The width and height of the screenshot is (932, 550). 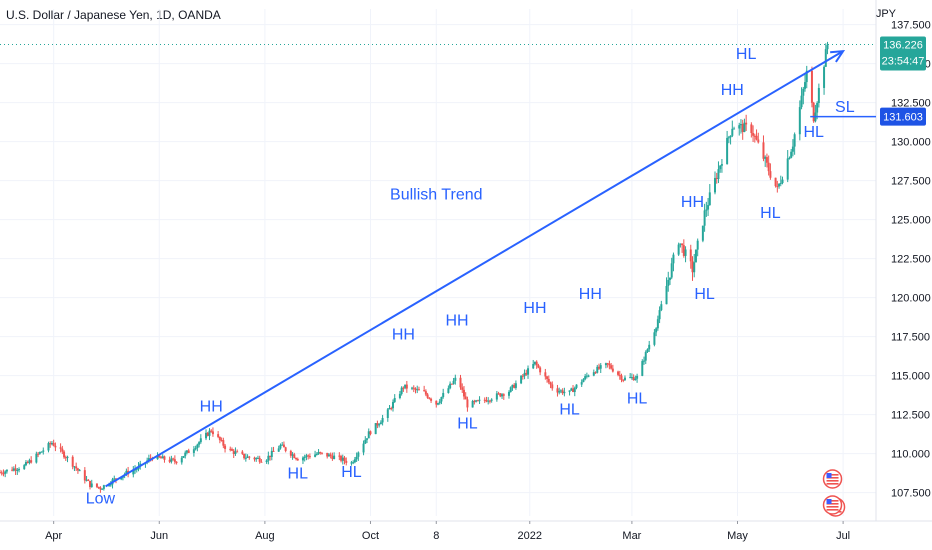 I want to click on annotation-label: Bullish Trend, so click(x=436, y=194).